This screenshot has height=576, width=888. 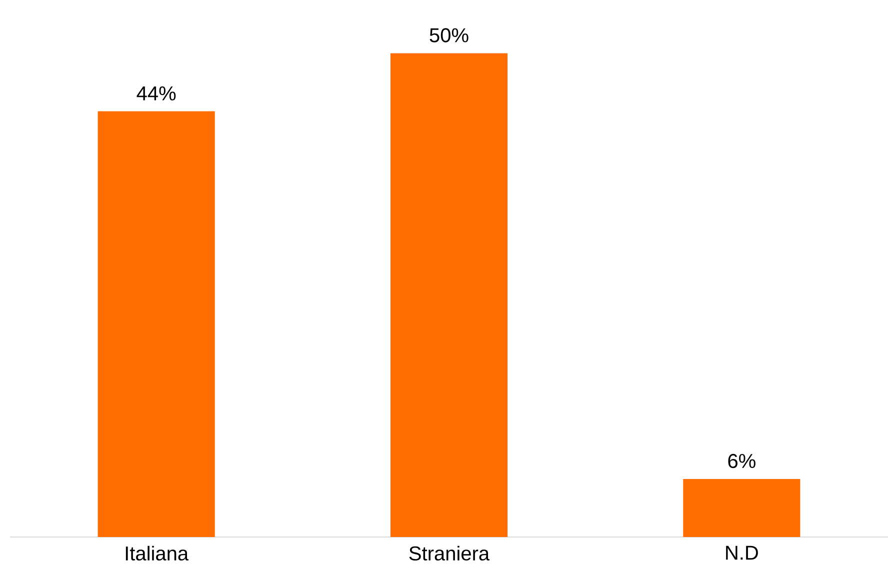 What do you see at coordinates (742, 461) in the screenshot?
I see `data-label: 6%` at bounding box center [742, 461].